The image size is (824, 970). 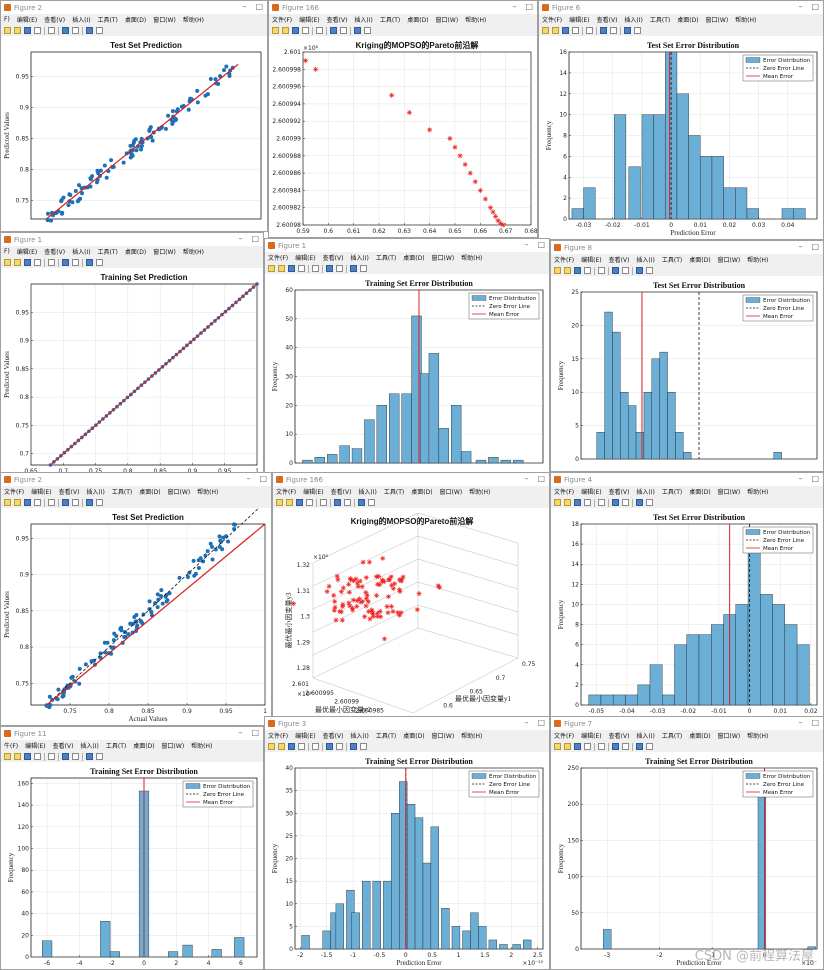 I want to click on window-titlebar: Figure 3 – □, so click(x=407, y=723).